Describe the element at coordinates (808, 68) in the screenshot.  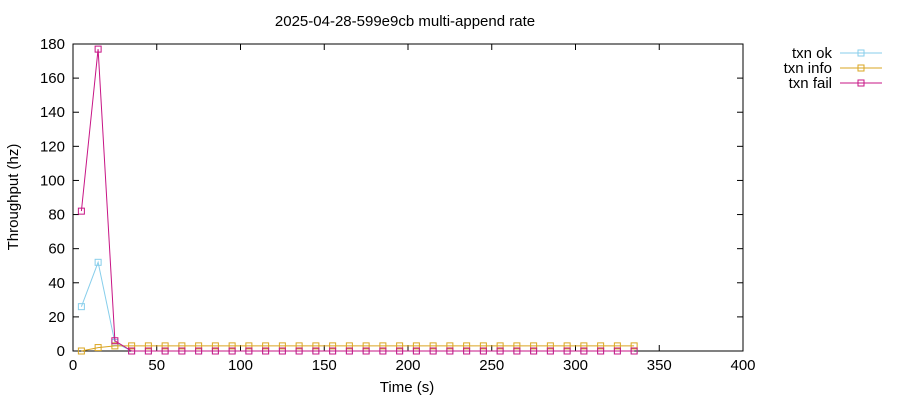
I see `legend-label-txn-info: txn info` at that location.